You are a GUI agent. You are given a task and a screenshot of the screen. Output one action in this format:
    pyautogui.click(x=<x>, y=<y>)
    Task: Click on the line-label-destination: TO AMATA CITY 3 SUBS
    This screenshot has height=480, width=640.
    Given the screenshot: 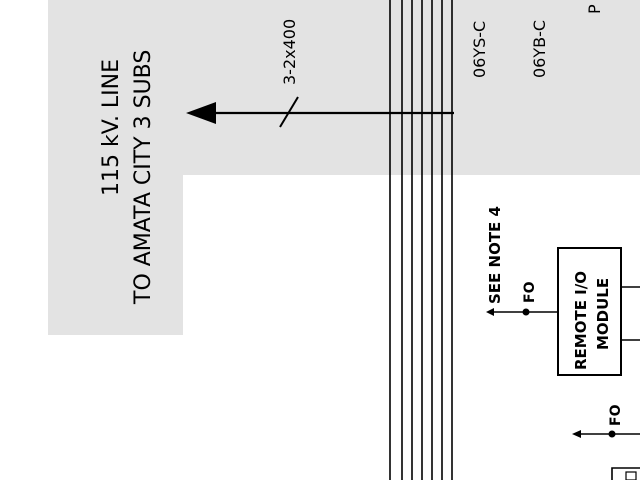 What is the action you would take?
    pyautogui.click(x=143, y=177)
    